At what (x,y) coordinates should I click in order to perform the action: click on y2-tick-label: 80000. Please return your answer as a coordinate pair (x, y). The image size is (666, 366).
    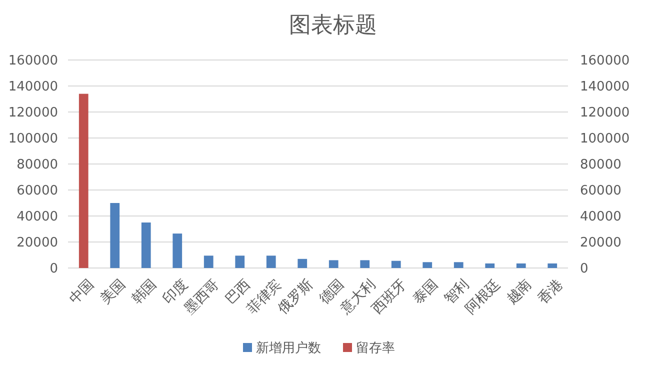
    Looking at the image, I should click on (601, 165).